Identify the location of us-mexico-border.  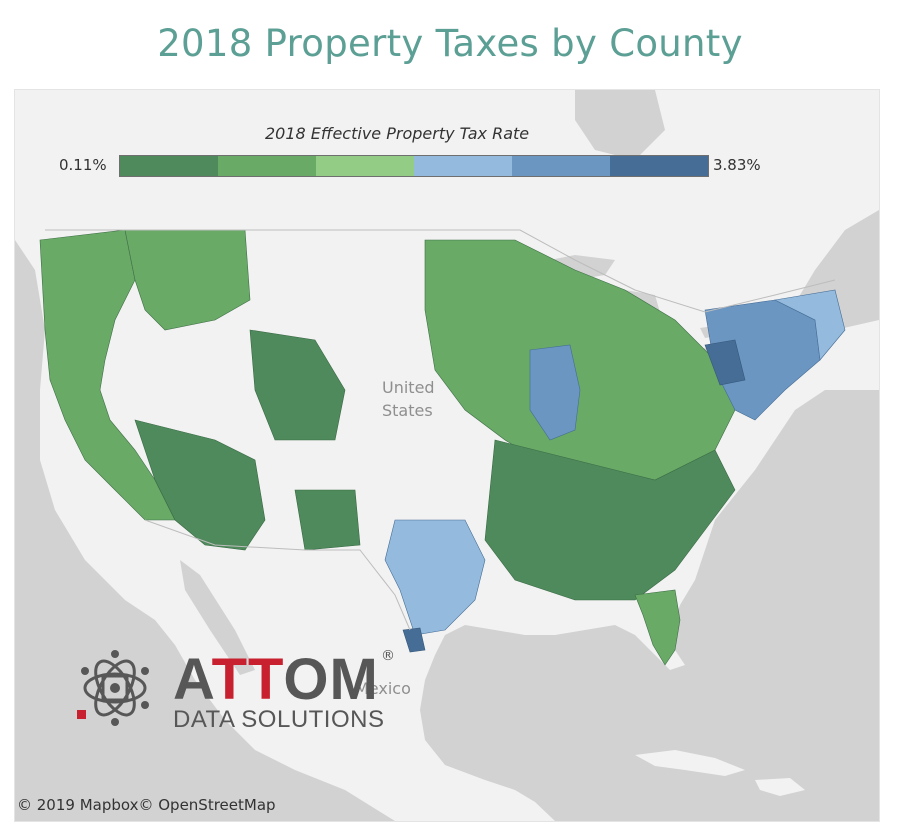
(277, 575).